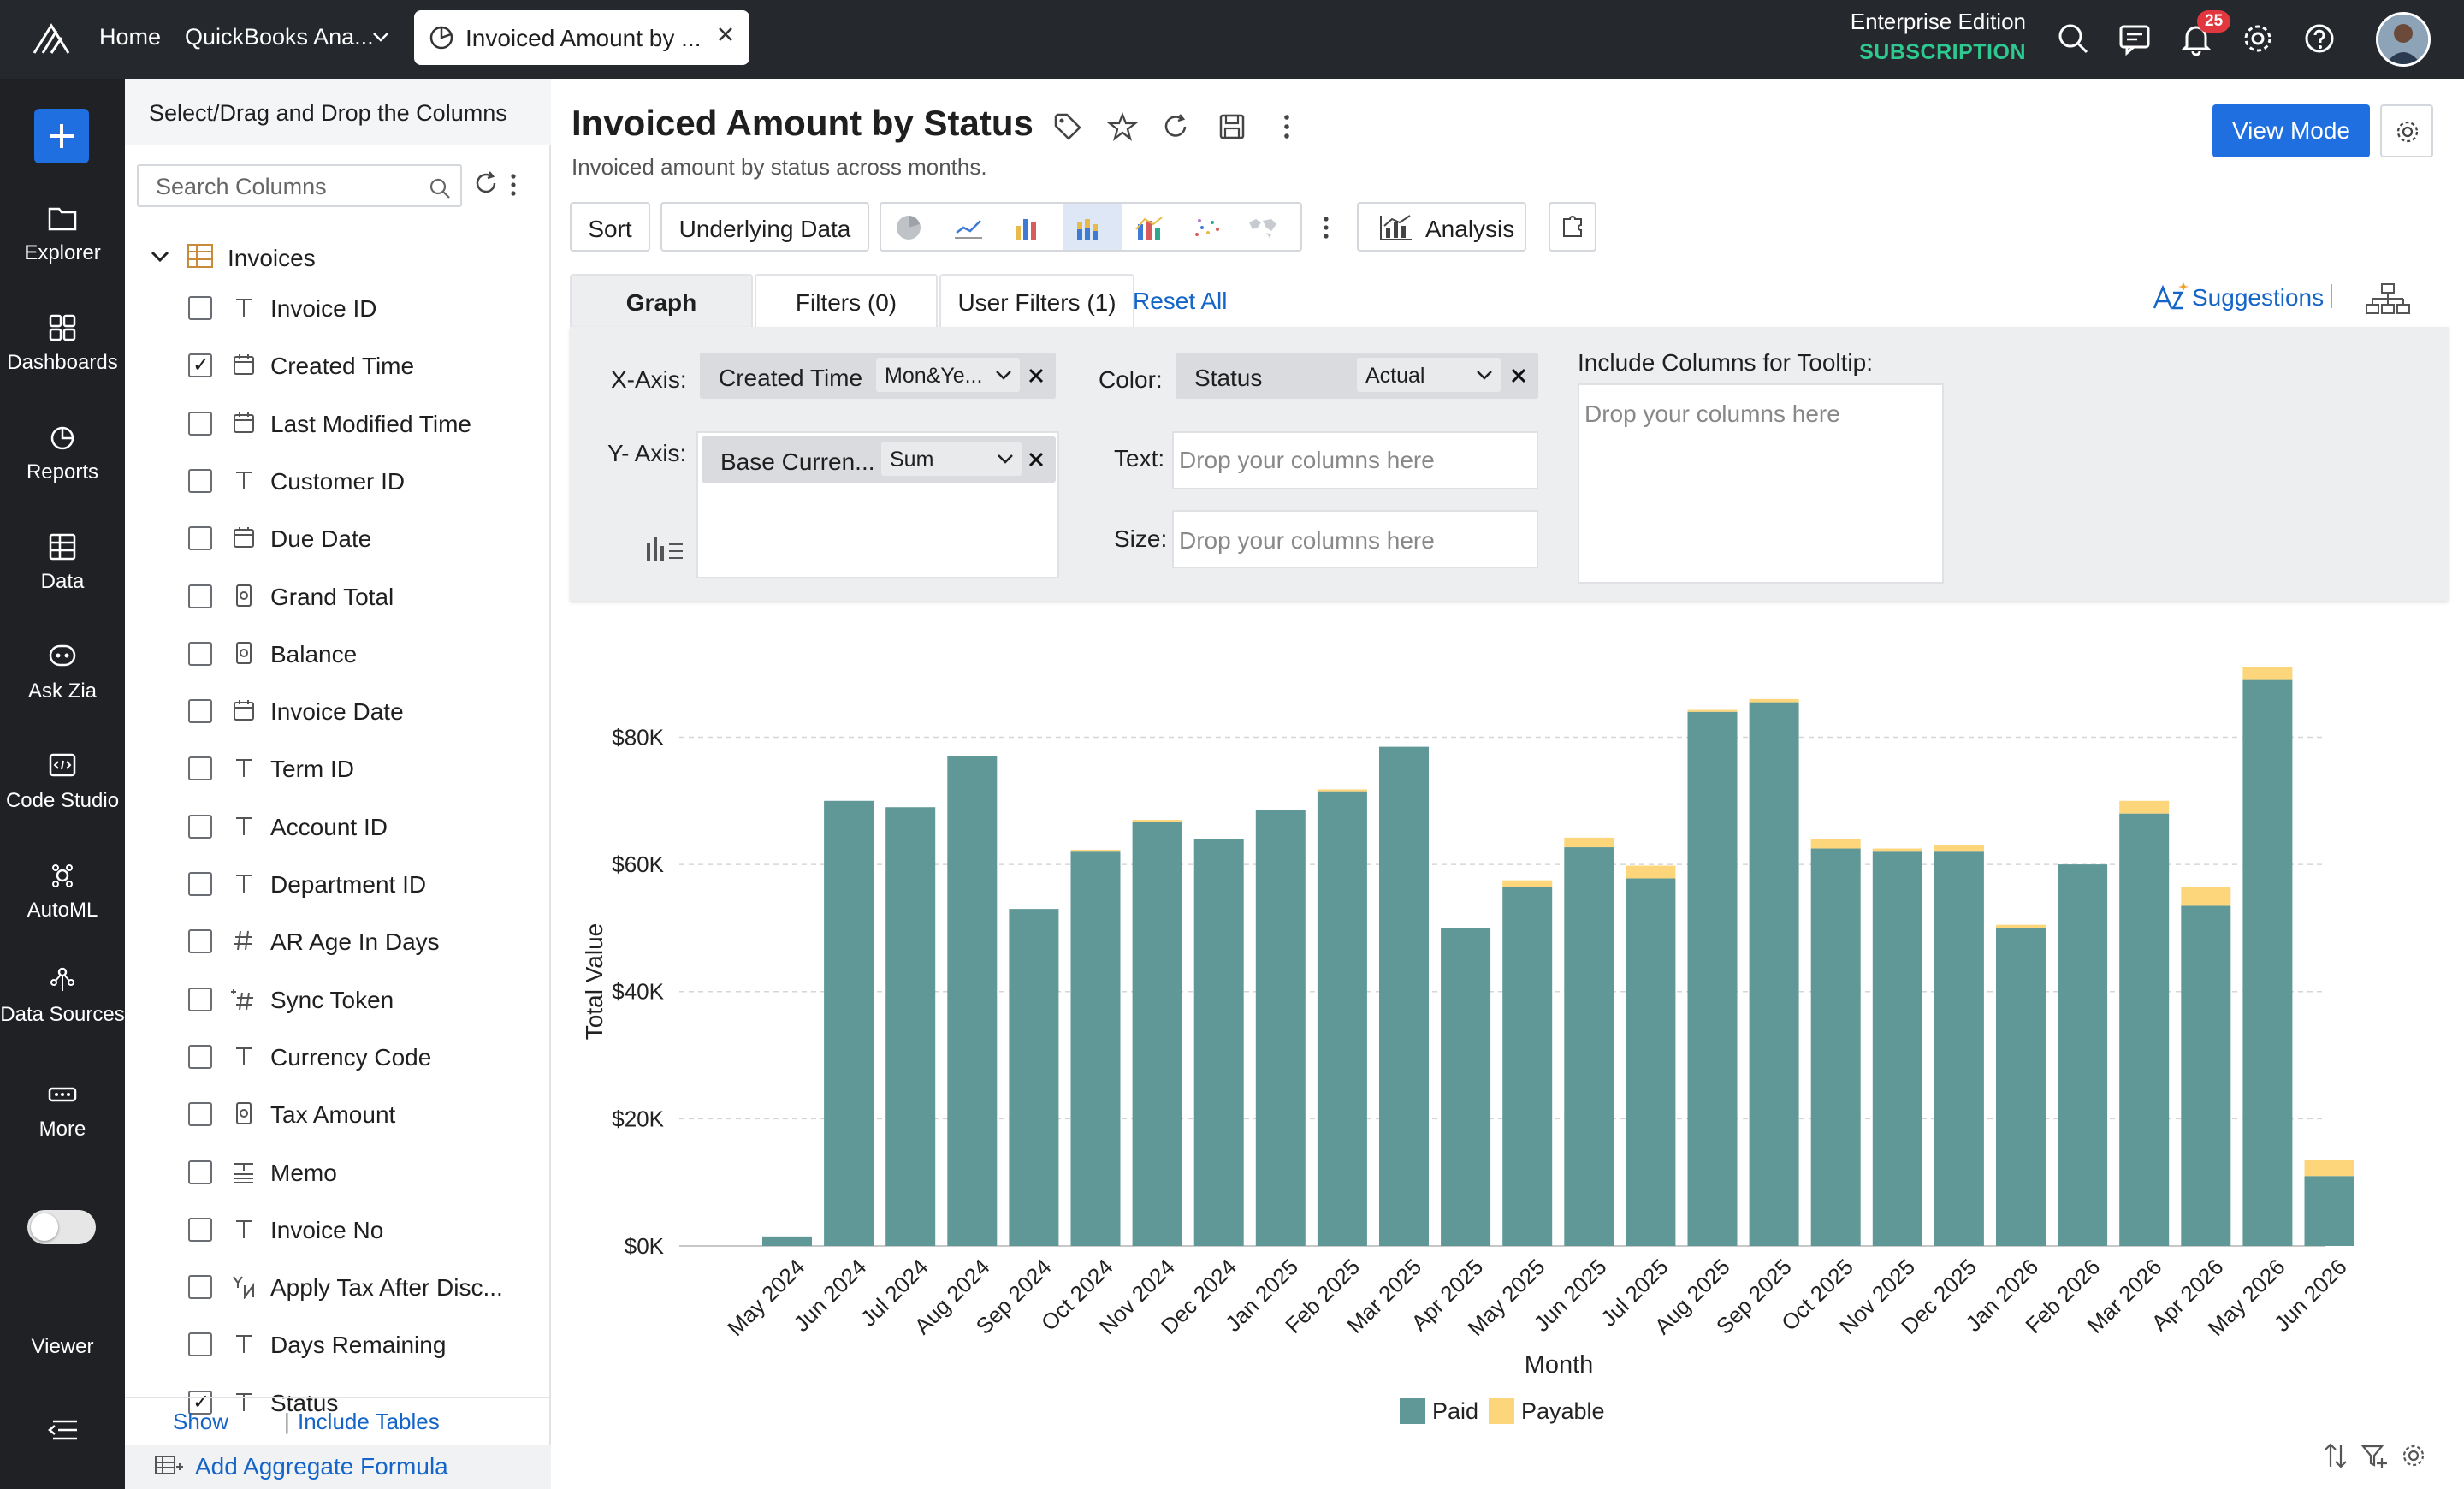 Image resolution: width=2464 pixels, height=1489 pixels. What do you see at coordinates (62, 996) in the screenshot?
I see `nav-data-sources: Data Sources` at bounding box center [62, 996].